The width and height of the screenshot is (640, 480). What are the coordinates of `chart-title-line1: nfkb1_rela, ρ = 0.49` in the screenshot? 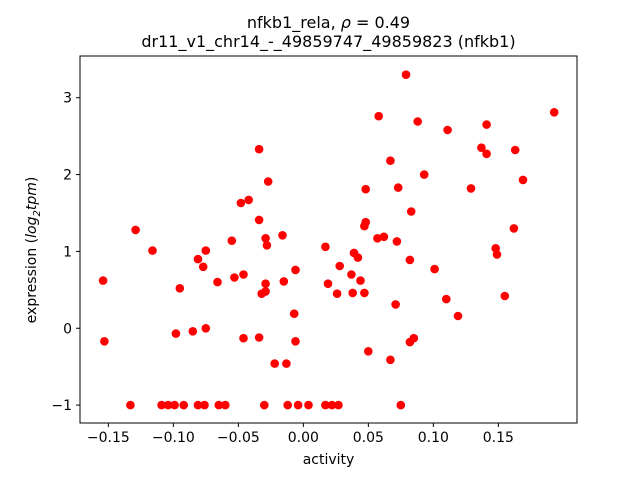 It's located at (328, 22).